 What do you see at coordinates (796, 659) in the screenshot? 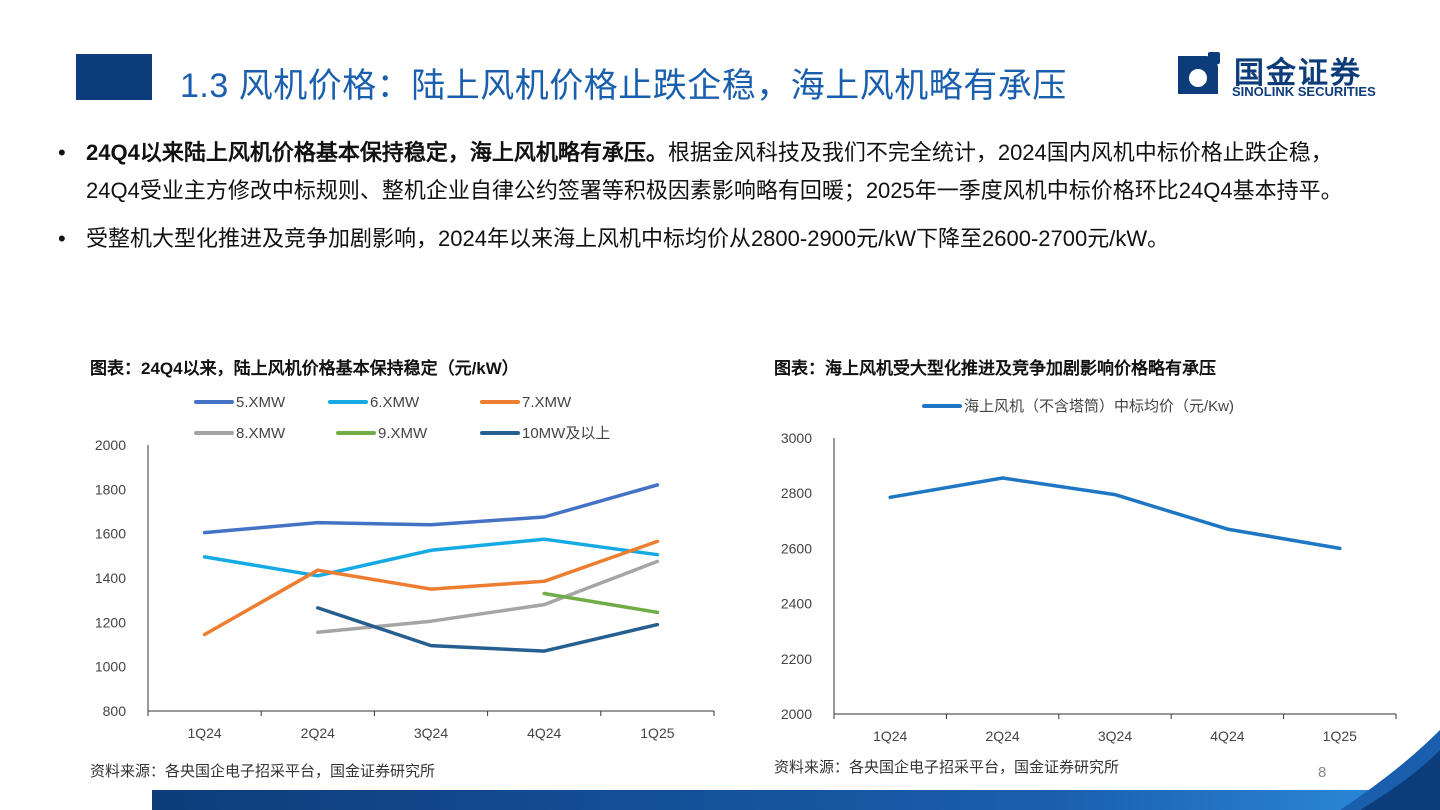
I see `y-tick-label: 2200` at bounding box center [796, 659].